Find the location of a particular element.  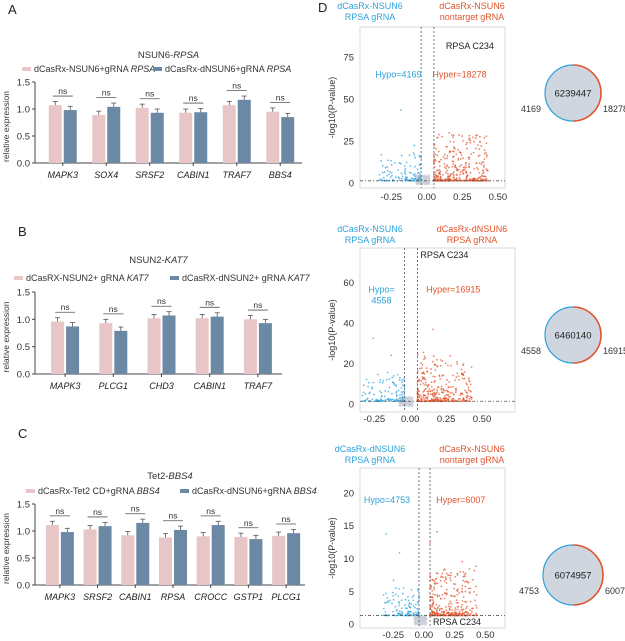

x-tick-label: -0.25 is located at coordinates (375, 419).